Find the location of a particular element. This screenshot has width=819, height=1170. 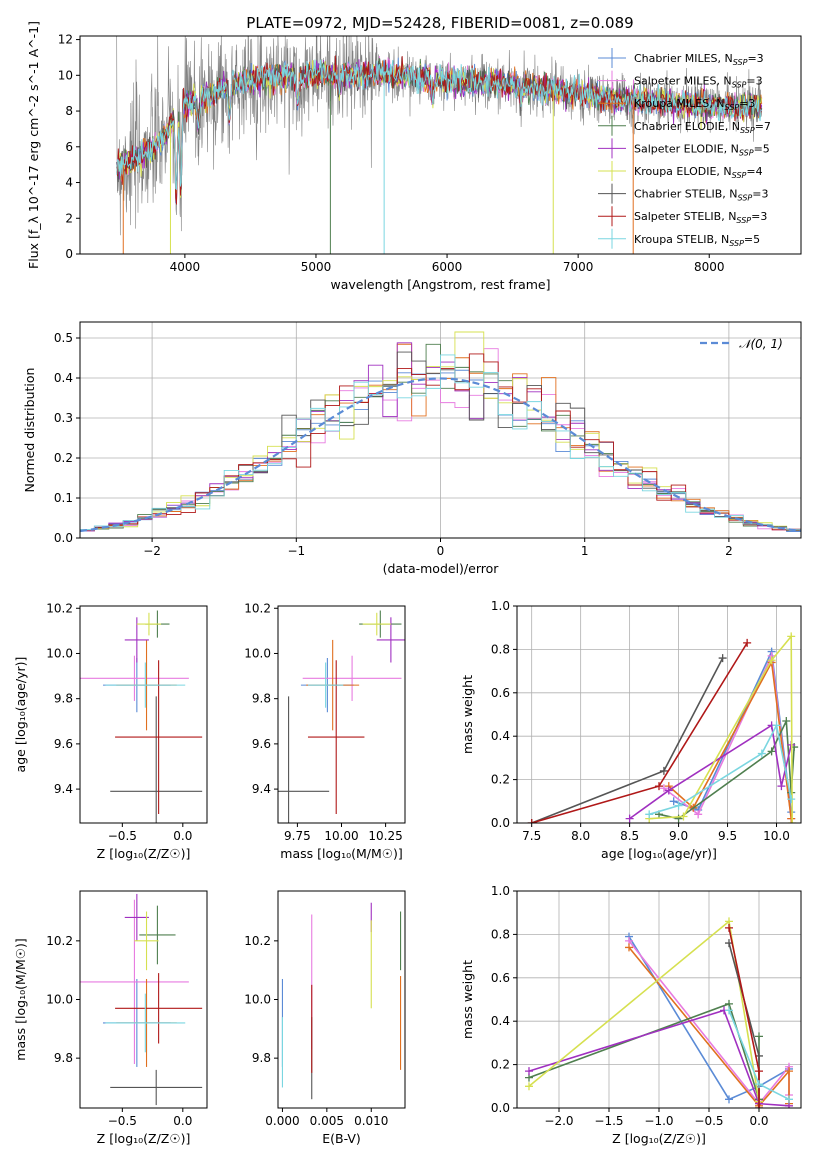

x-tick-label: 9.0 is located at coordinates (678, 836).